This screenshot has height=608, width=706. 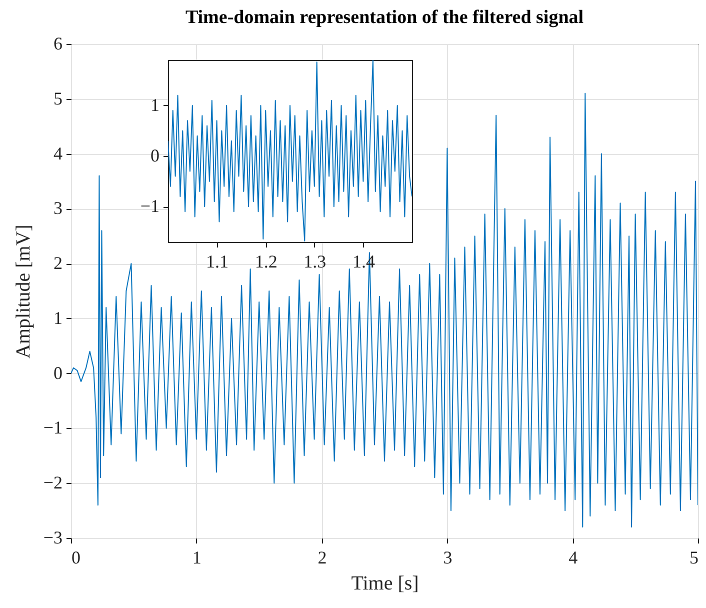 I want to click on chart-title: Time-domain representation of the filtered signal, so click(x=384, y=17).